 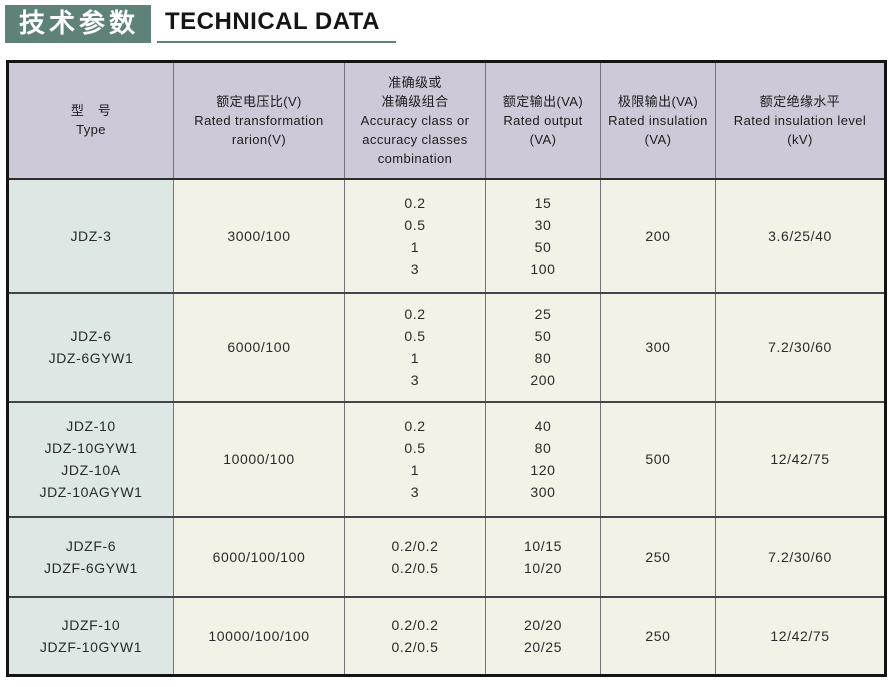 What do you see at coordinates (90, 556) in the screenshot?
I see `type-cell: JDZF-6 JDZF-6GYW1` at bounding box center [90, 556].